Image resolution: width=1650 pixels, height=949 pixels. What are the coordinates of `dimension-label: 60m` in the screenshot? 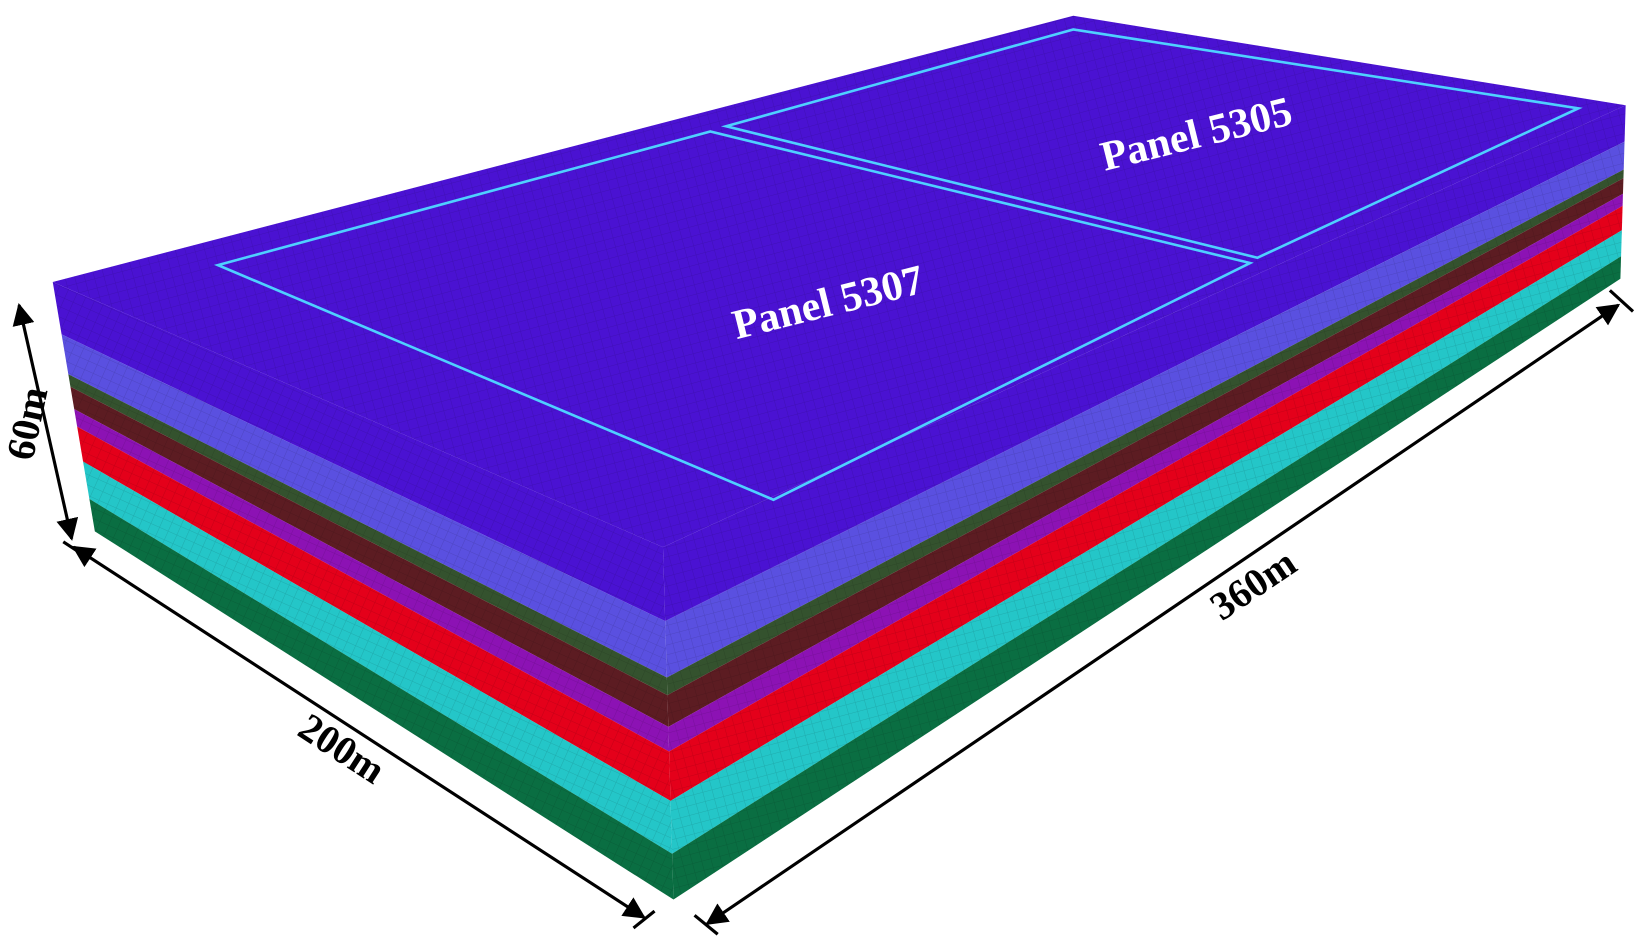 It's located at (28, 423).